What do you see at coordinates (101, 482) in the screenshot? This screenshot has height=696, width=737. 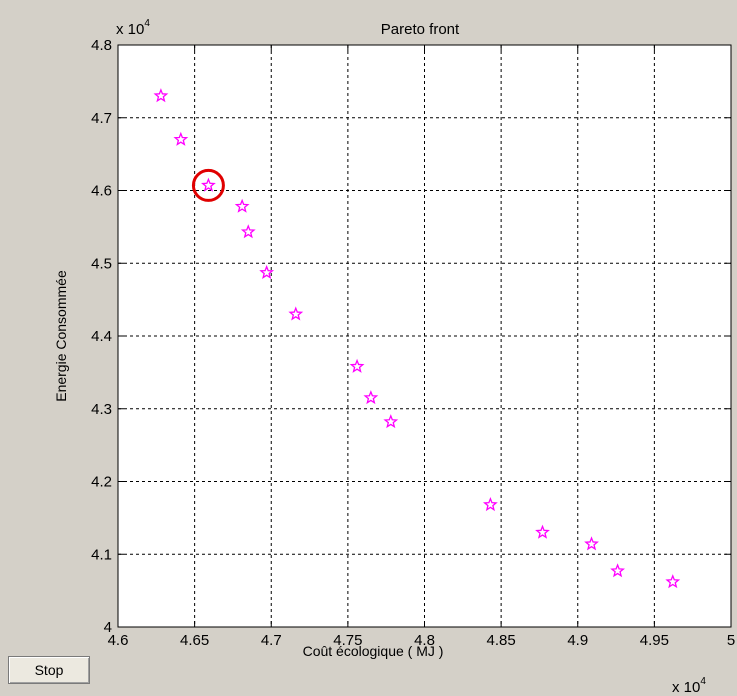 I see `y-tick-label: 4.2` at bounding box center [101, 482].